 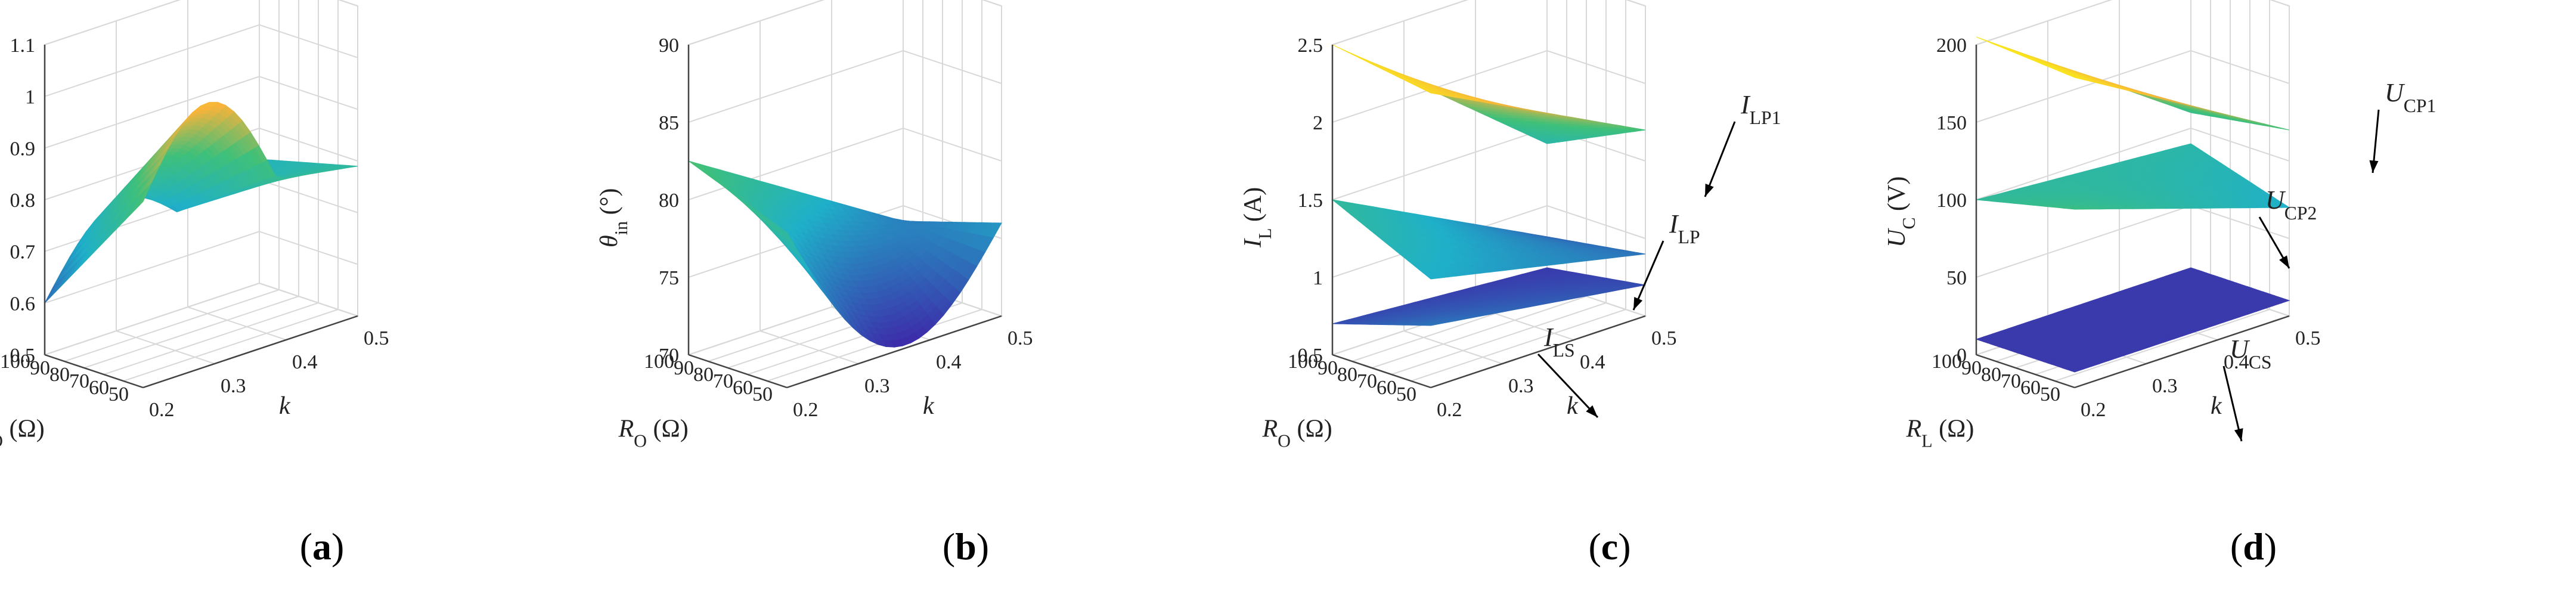 I want to click on z-axis-label: θin (°), so click(x=613, y=217).